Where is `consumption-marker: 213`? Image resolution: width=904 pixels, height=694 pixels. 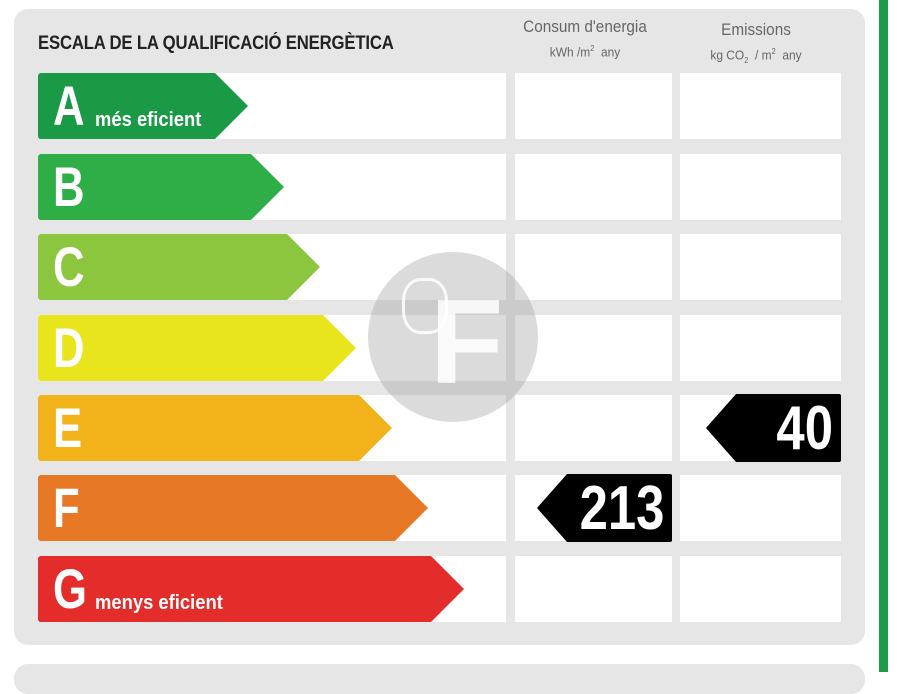
consumption-marker: 213 is located at coordinates (604, 508).